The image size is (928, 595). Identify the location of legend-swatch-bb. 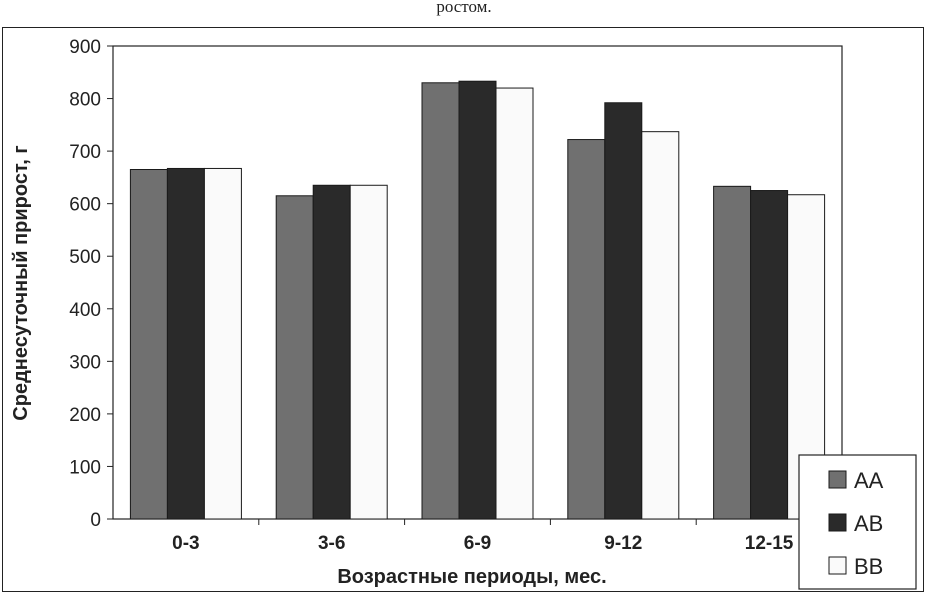
(837, 565).